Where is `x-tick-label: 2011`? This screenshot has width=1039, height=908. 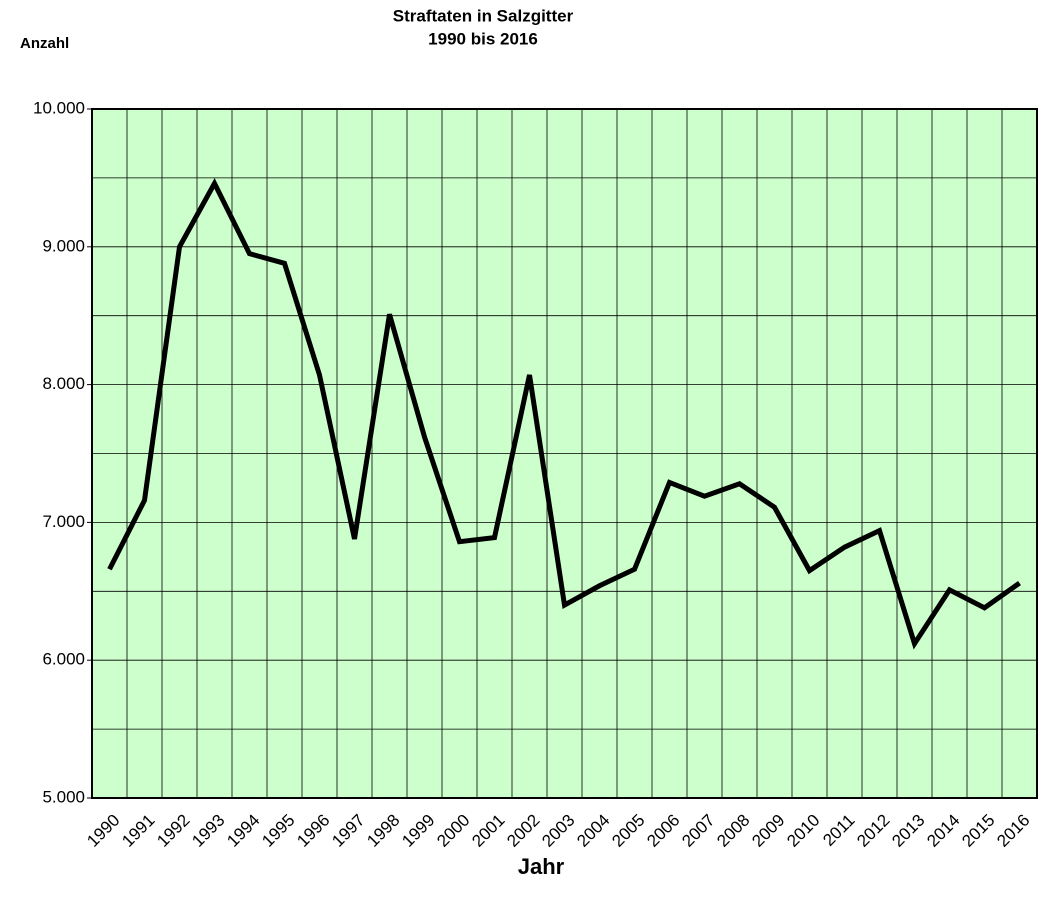
x-tick-label: 2011 is located at coordinates (838, 830).